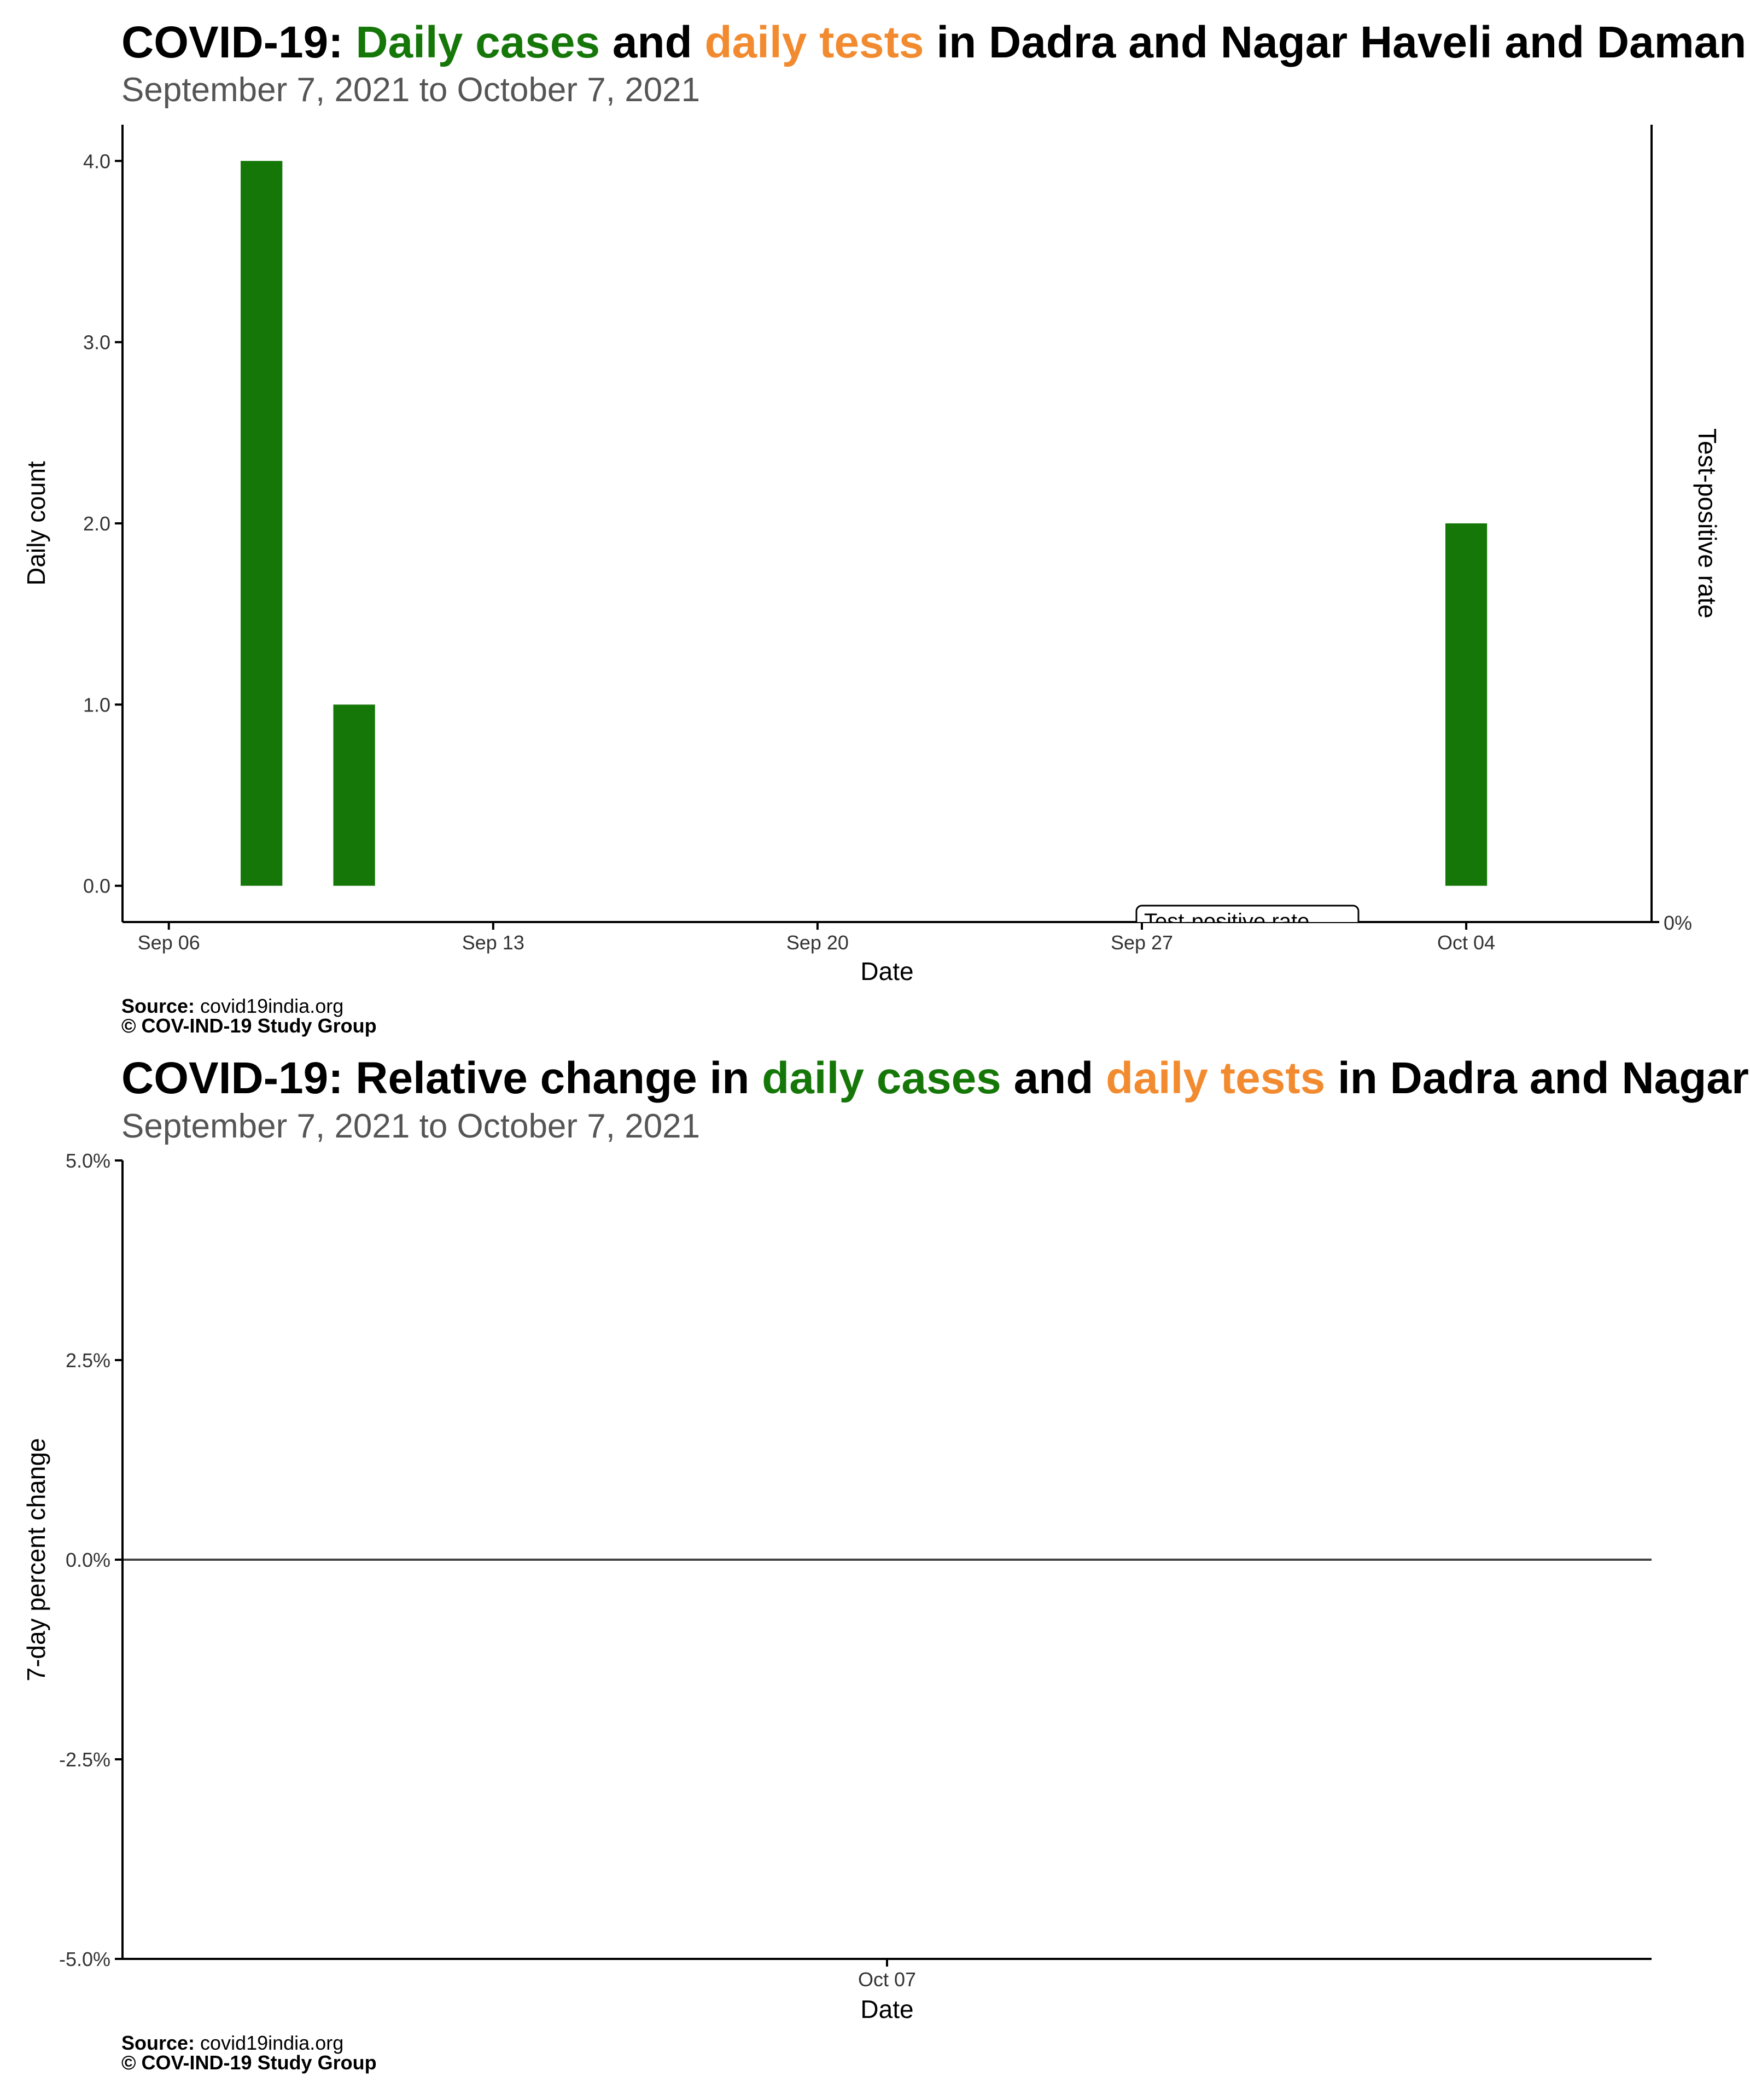  What do you see at coordinates (1247, 913) in the screenshot?
I see `label-box` at bounding box center [1247, 913].